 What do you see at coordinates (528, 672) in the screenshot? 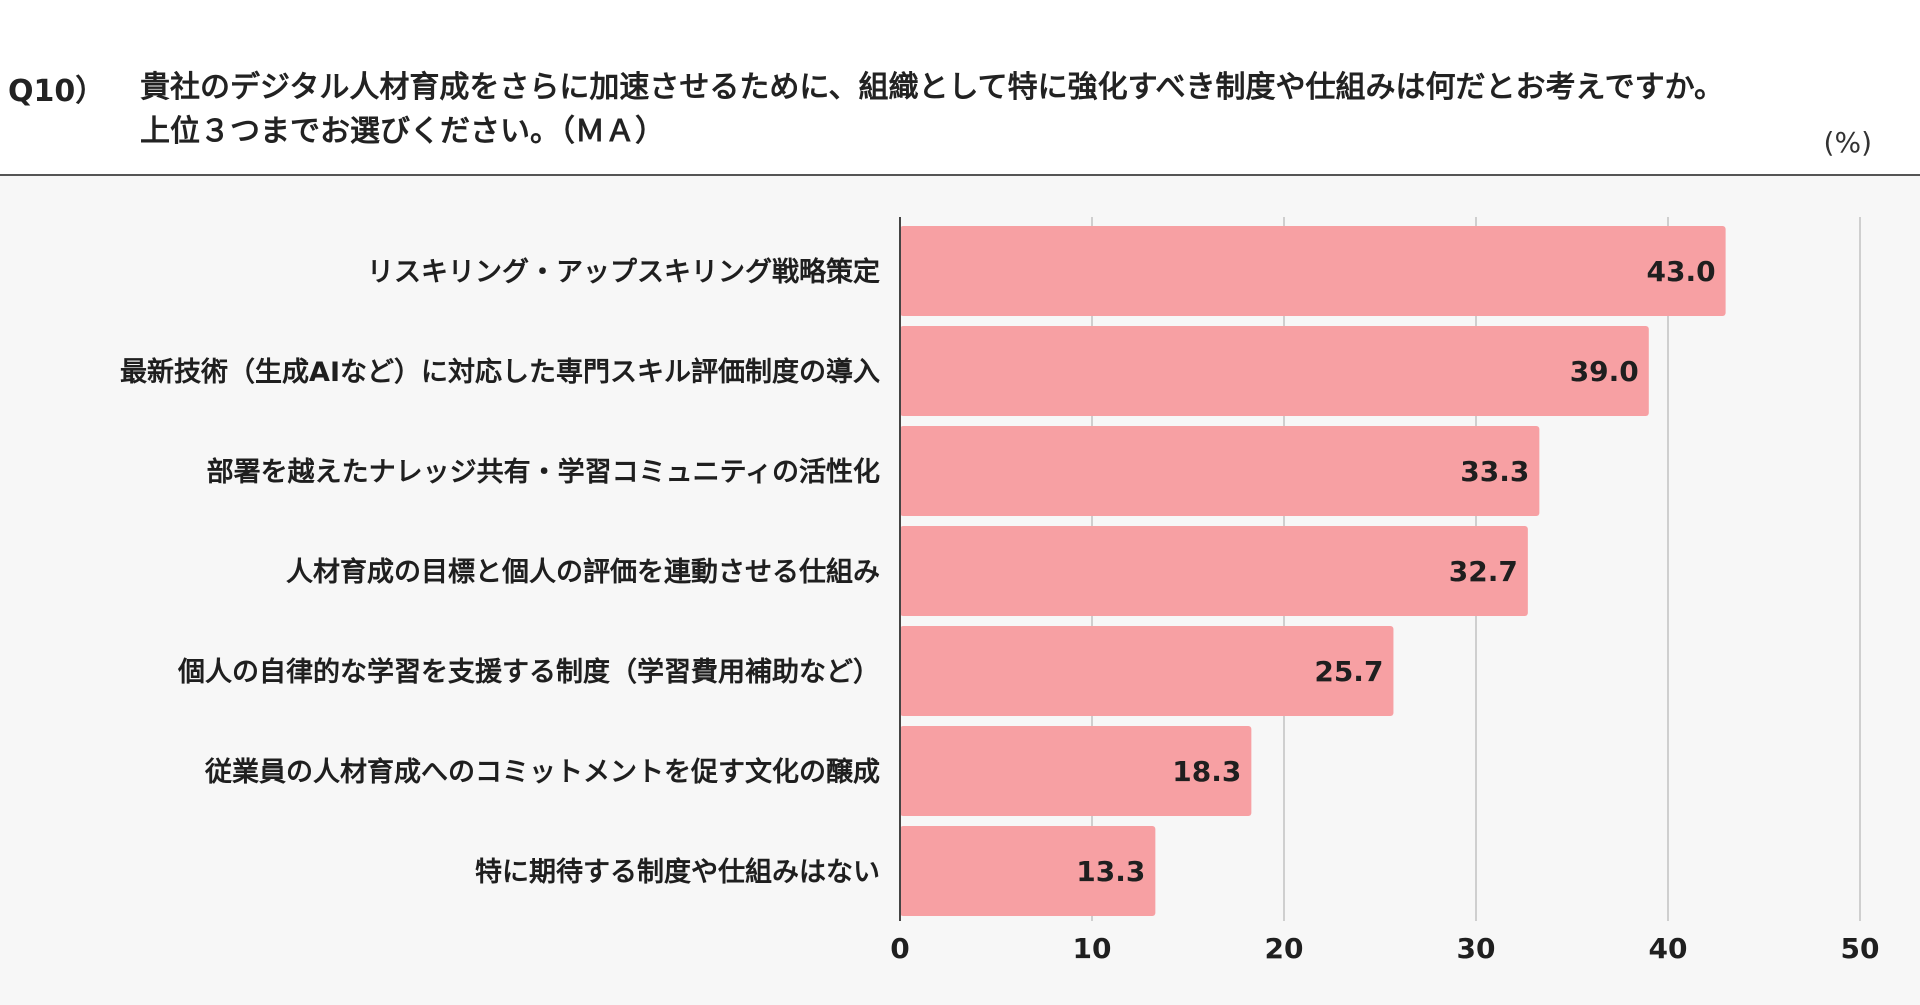
I see `category-label-5: 個人の自律的な学習を支援する制度（学習費用補助など）` at bounding box center [528, 672].